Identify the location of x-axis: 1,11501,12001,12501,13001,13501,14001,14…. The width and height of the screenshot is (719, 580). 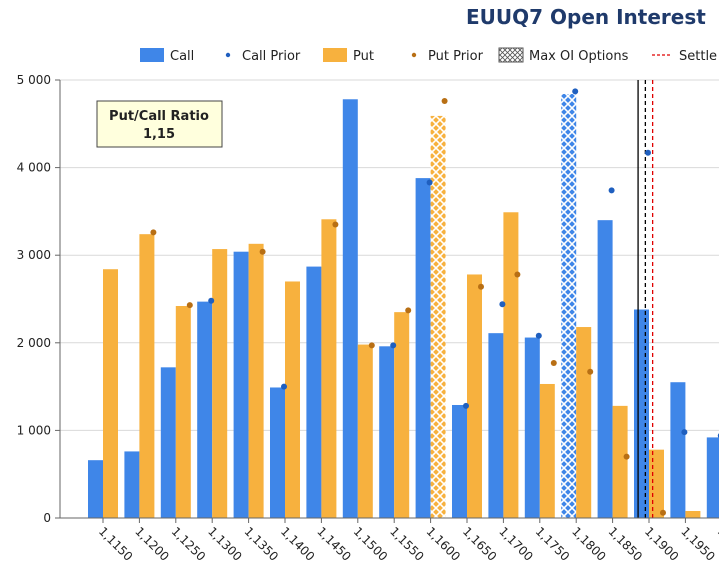
(389, 540).